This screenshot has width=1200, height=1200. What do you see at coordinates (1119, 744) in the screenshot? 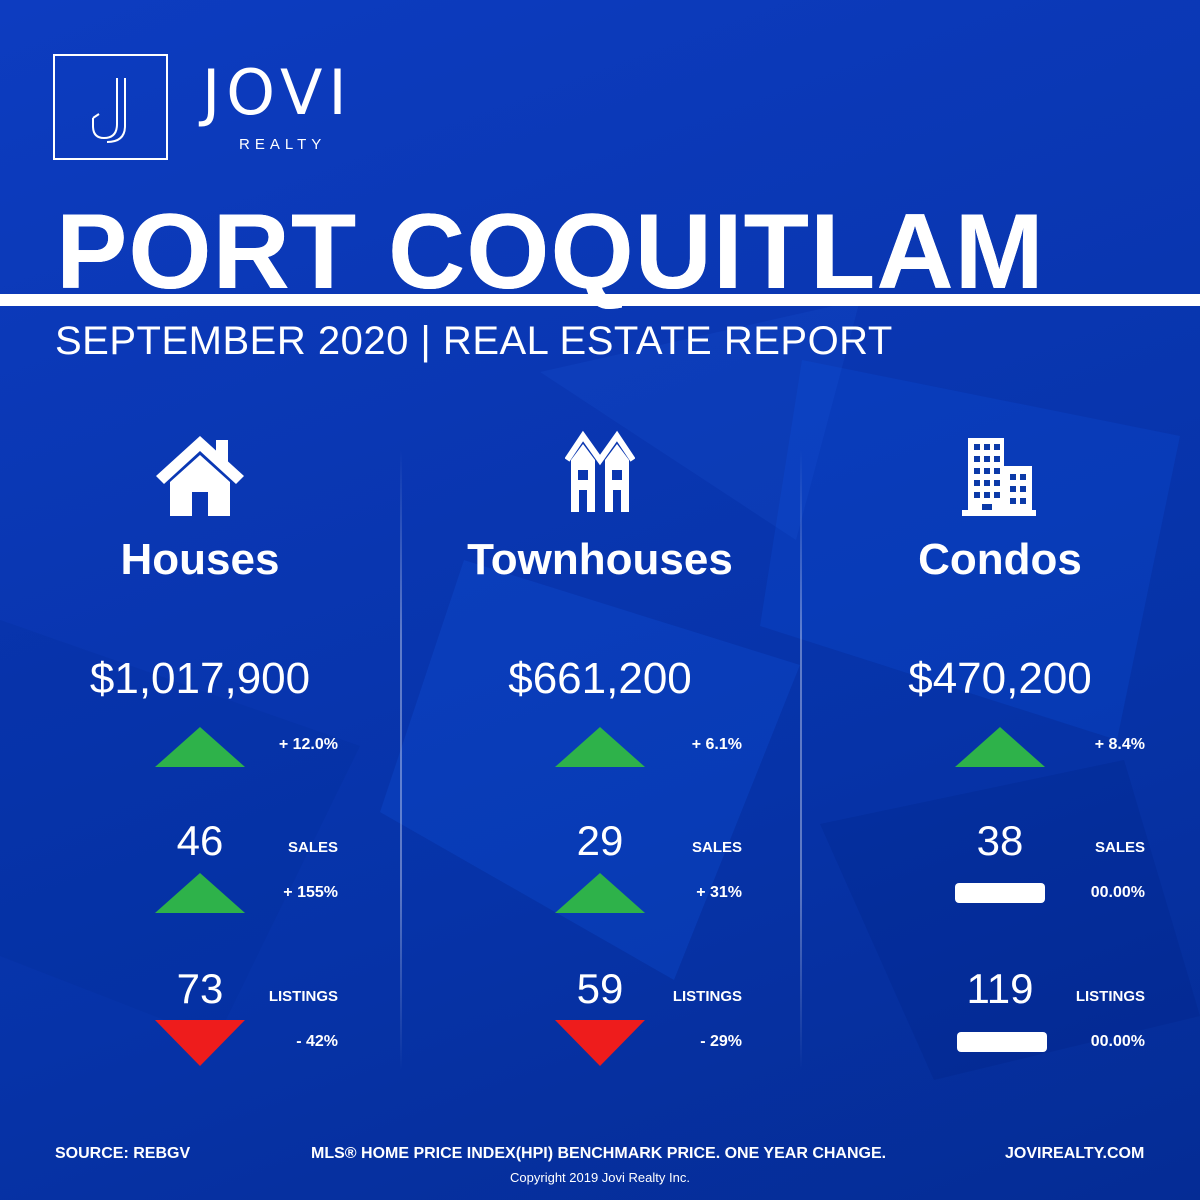
I see `price-change: + 8.4%` at bounding box center [1119, 744].